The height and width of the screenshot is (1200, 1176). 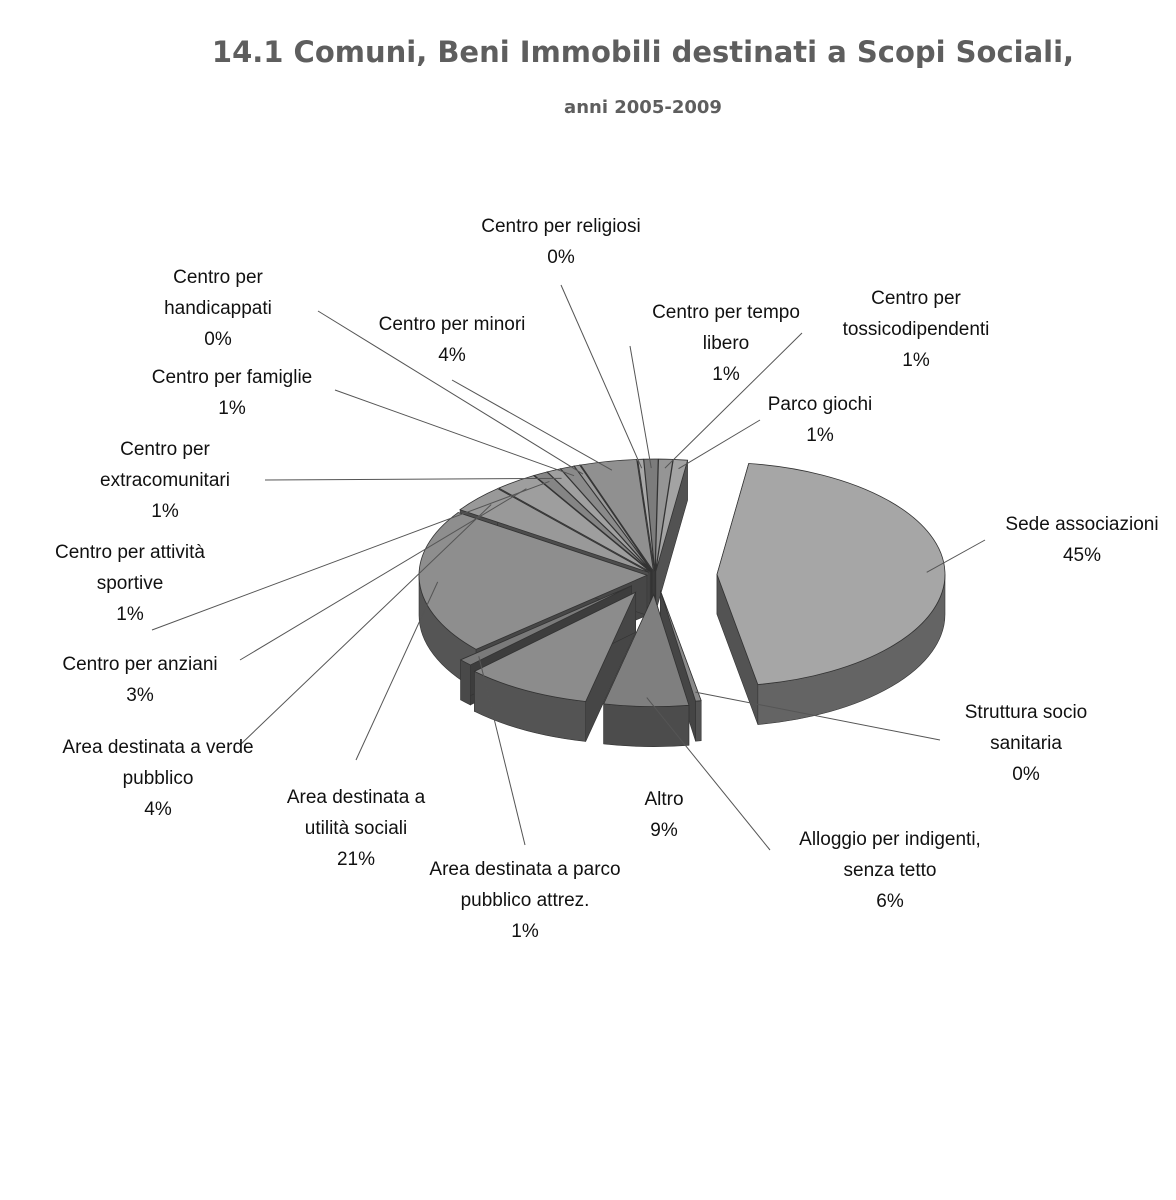 What do you see at coordinates (139, 680) in the screenshot?
I see `slice-label: Centro per anziani 3%` at bounding box center [139, 680].